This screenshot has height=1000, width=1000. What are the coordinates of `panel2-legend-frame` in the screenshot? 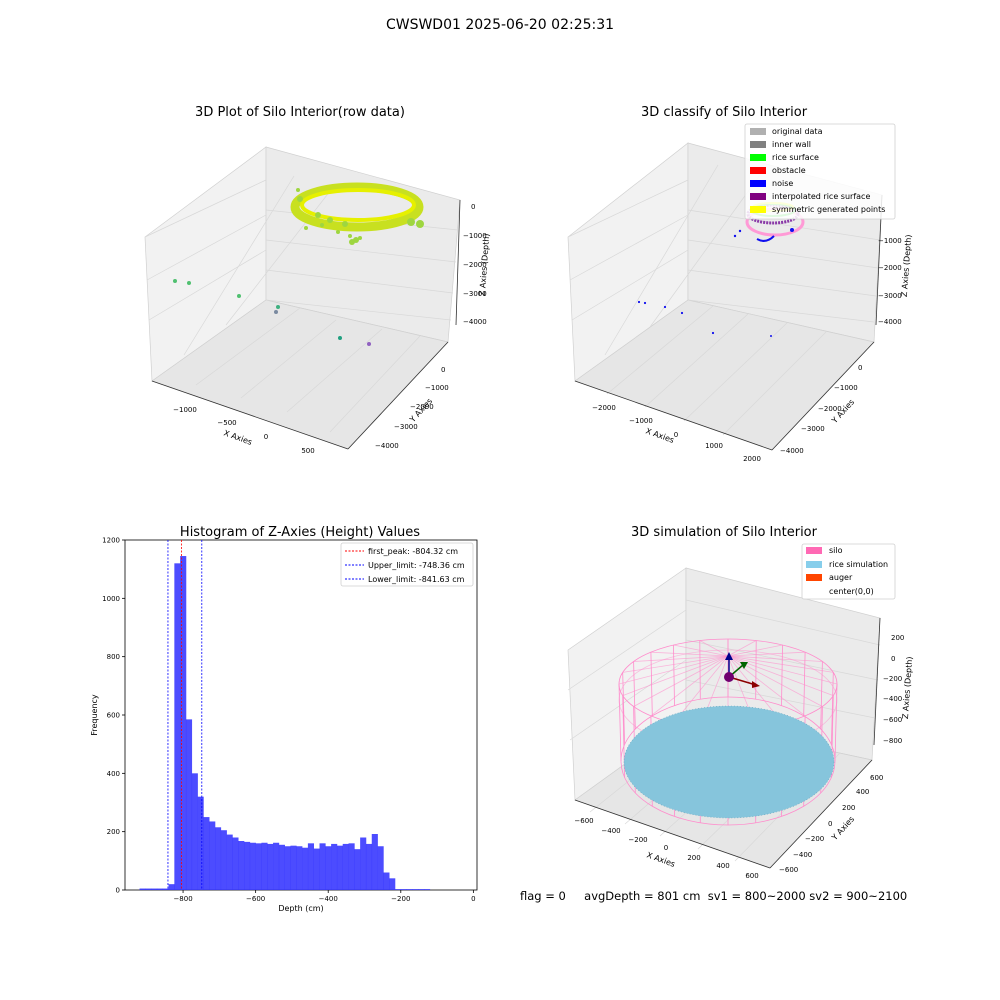 It's located at (820, 171).